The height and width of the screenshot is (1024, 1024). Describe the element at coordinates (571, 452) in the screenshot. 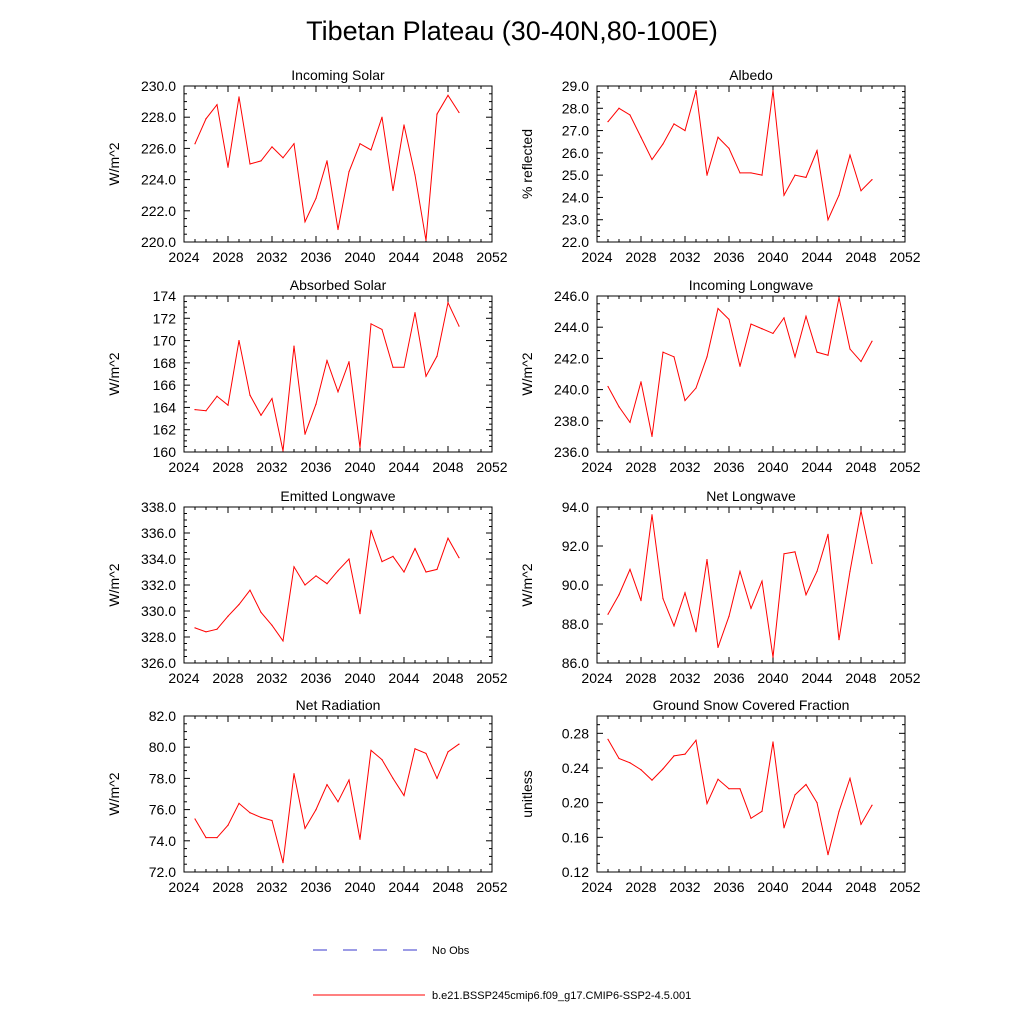

I see `y-tick-label: 236.0` at that location.